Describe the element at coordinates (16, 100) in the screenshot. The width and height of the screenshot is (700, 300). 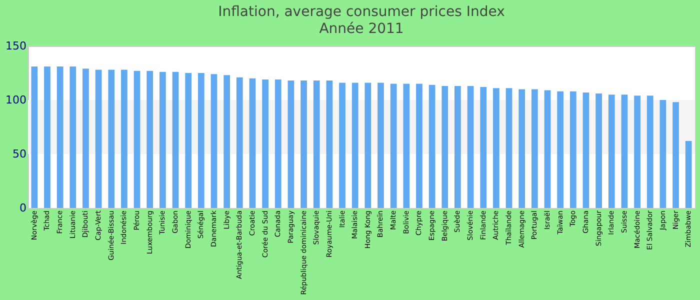
I see `y-tick-label: 100` at that location.